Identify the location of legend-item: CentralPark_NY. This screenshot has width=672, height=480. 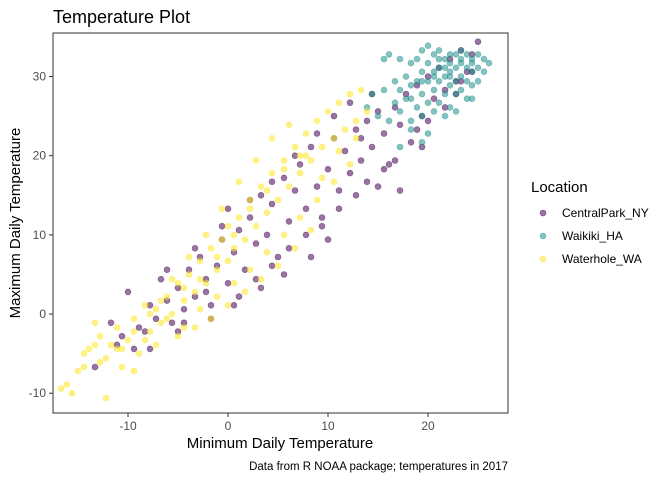
(594, 213).